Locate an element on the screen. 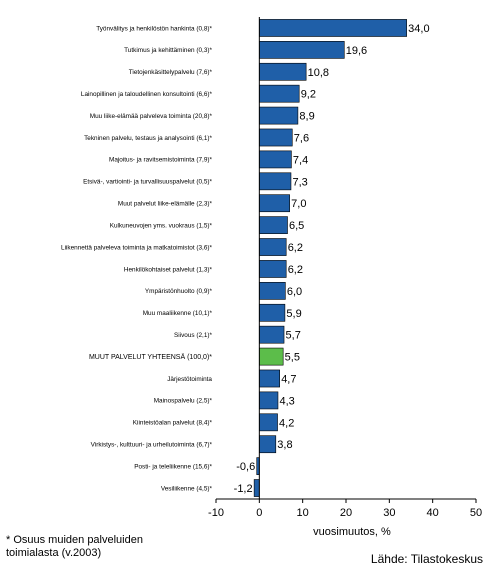 The width and height of the screenshot is (495, 576). x-tick-label: 50 is located at coordinates (476, 513).